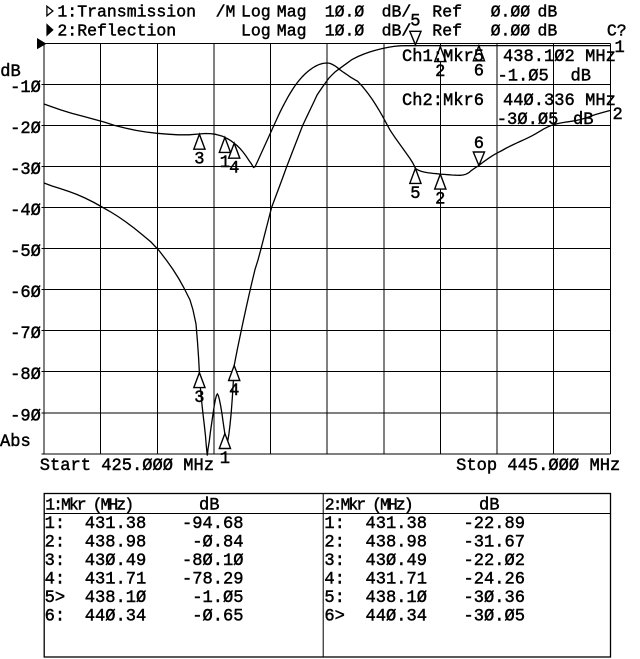 The height and width of the screenshot is (659, 640). What do you see at coordinates (213, 524) in the screenshot?
I see `svg-text: -94.68` at bounding box center [213, 524].